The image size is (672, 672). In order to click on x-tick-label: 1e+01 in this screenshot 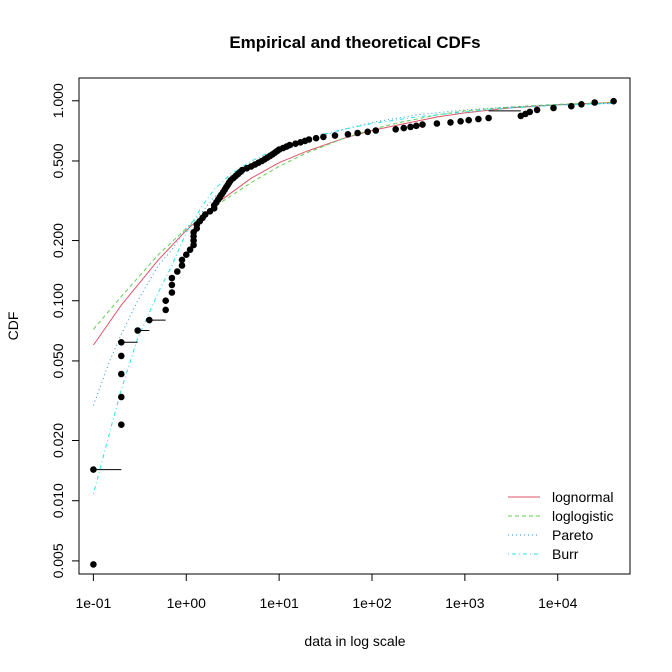, I will do `click(279, 603)`.